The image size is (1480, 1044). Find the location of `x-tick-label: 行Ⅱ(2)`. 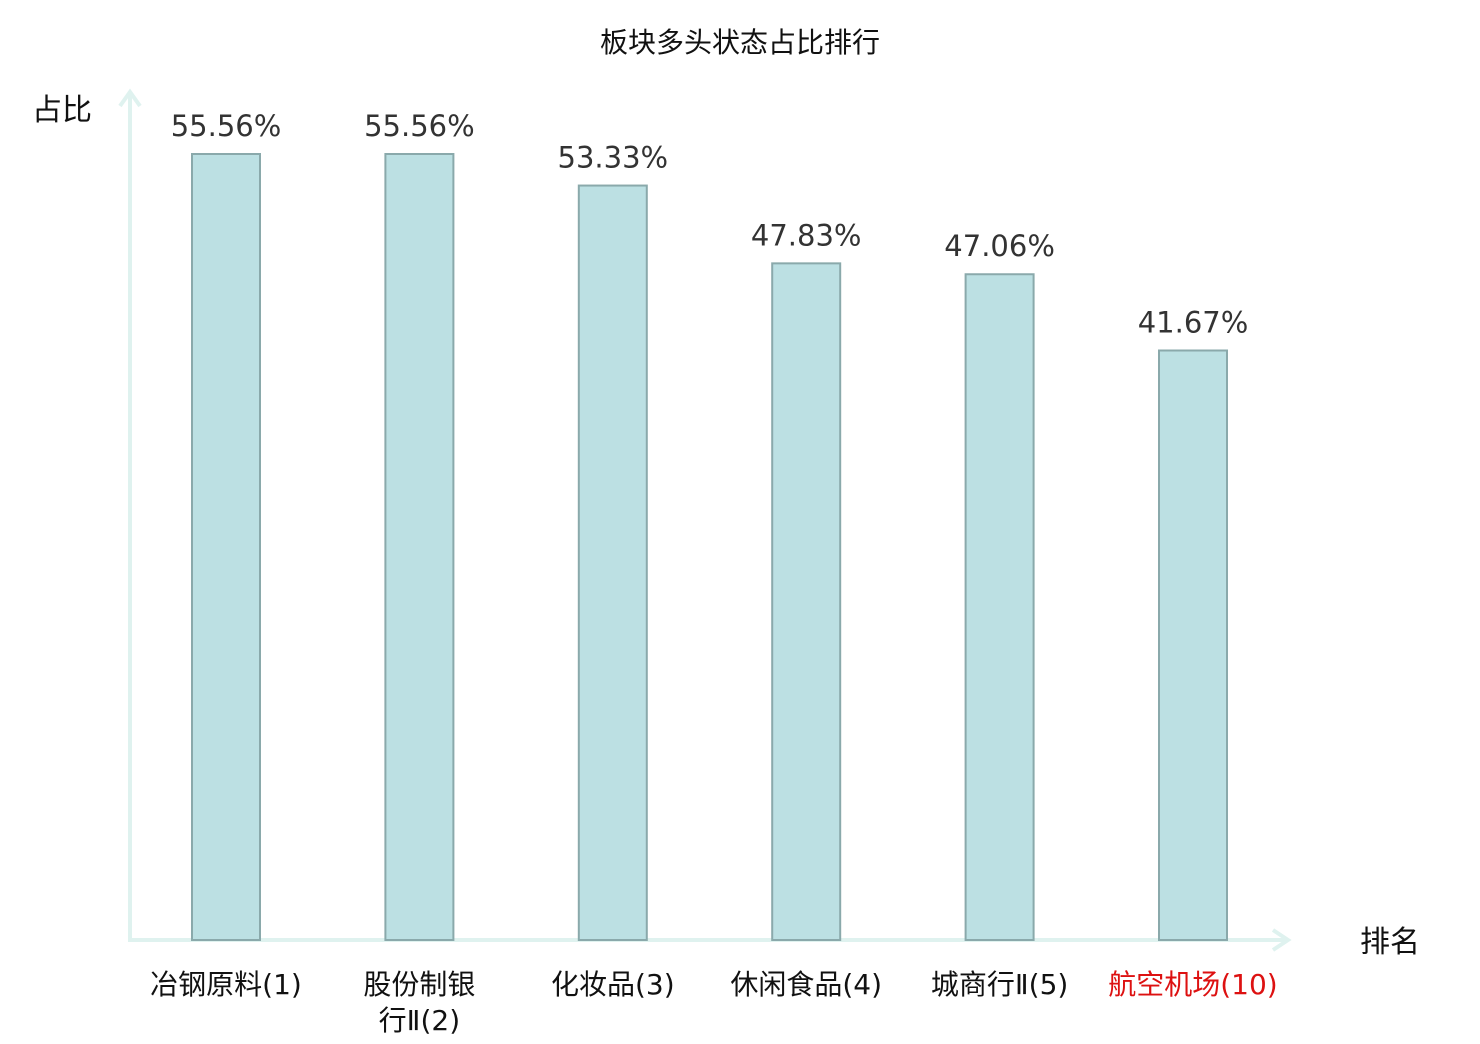

x-tick-label: 行Ⅱ(2) is located at coordinates (419, 1020).